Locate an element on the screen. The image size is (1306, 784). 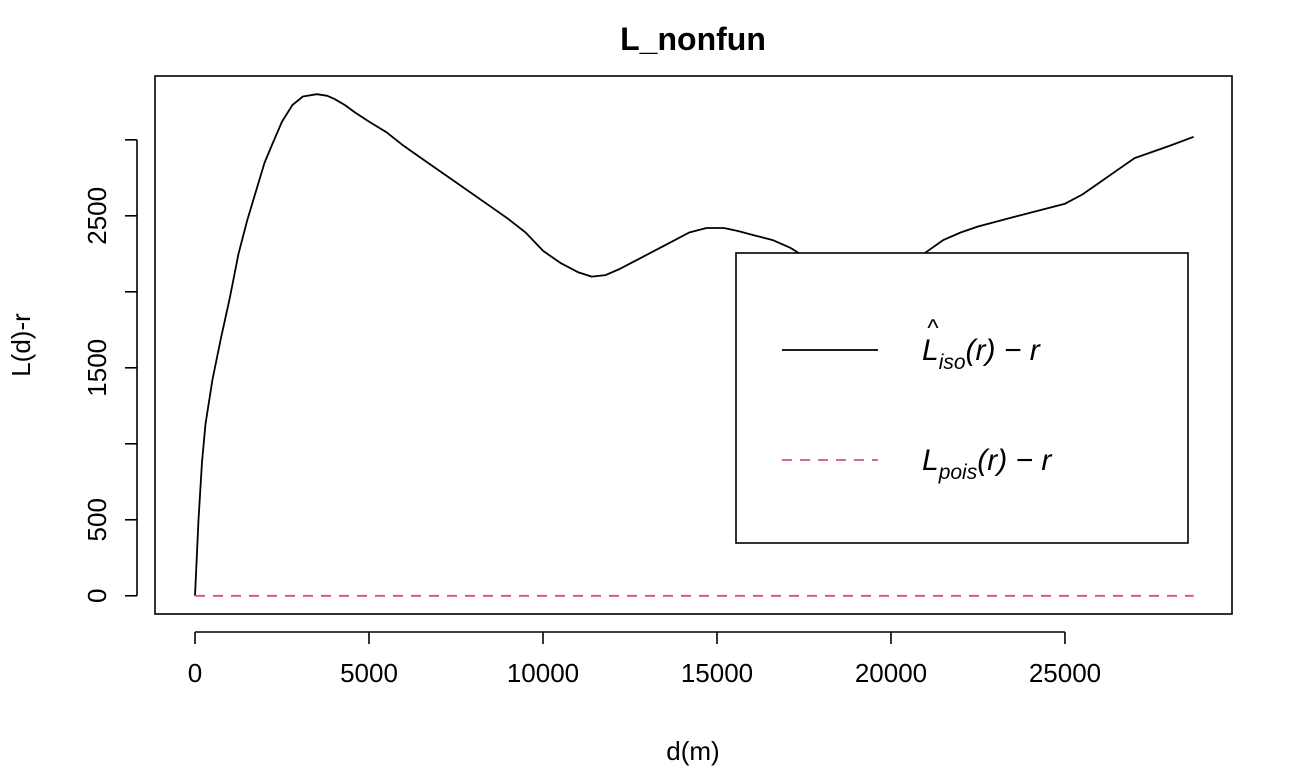
x-axis-label: d(m) is located at coordinates (692, 751).